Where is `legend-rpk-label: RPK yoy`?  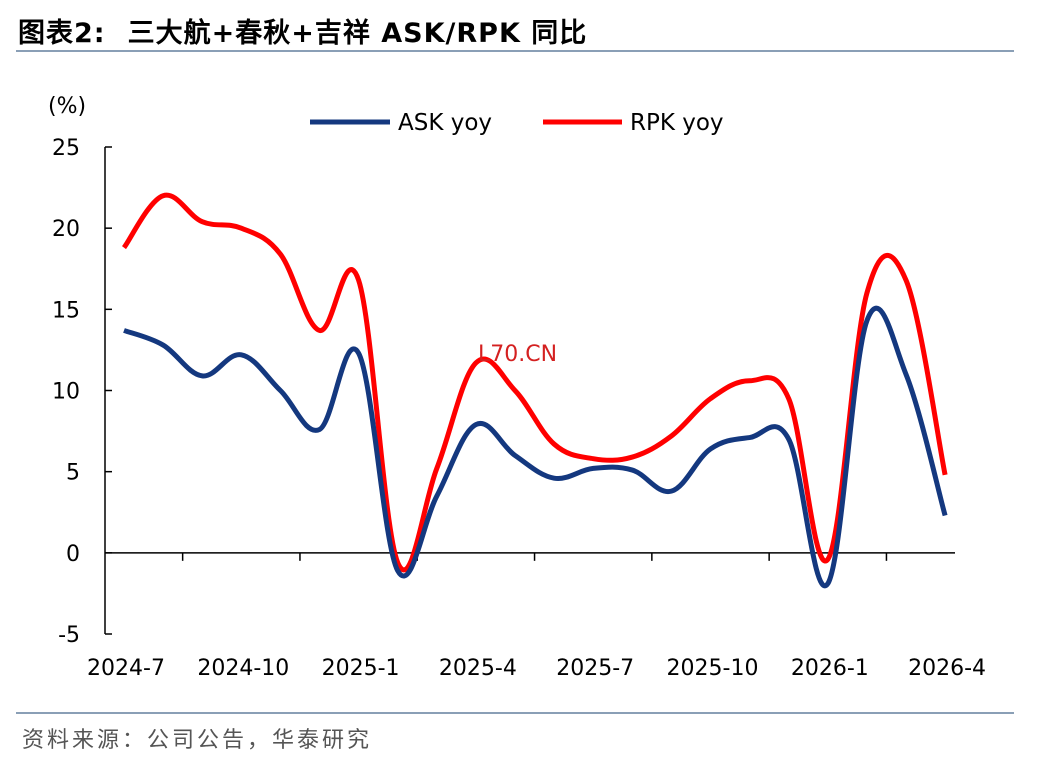 legend-rpk-label: RPK yoy is located at coordinates (677, 123).